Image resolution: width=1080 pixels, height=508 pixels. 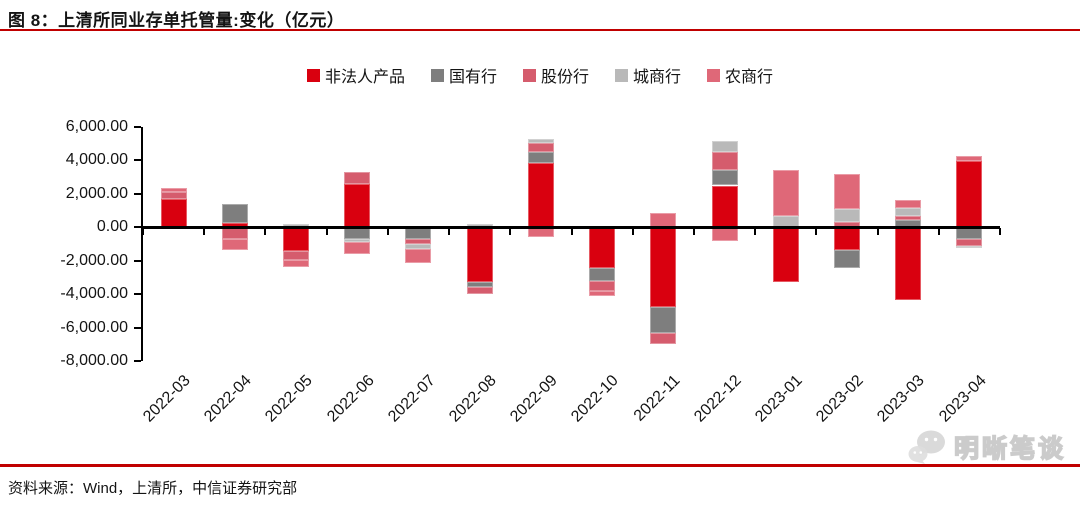 I want to click on legend-label: 非法人产品, so click(x=364, y=77).